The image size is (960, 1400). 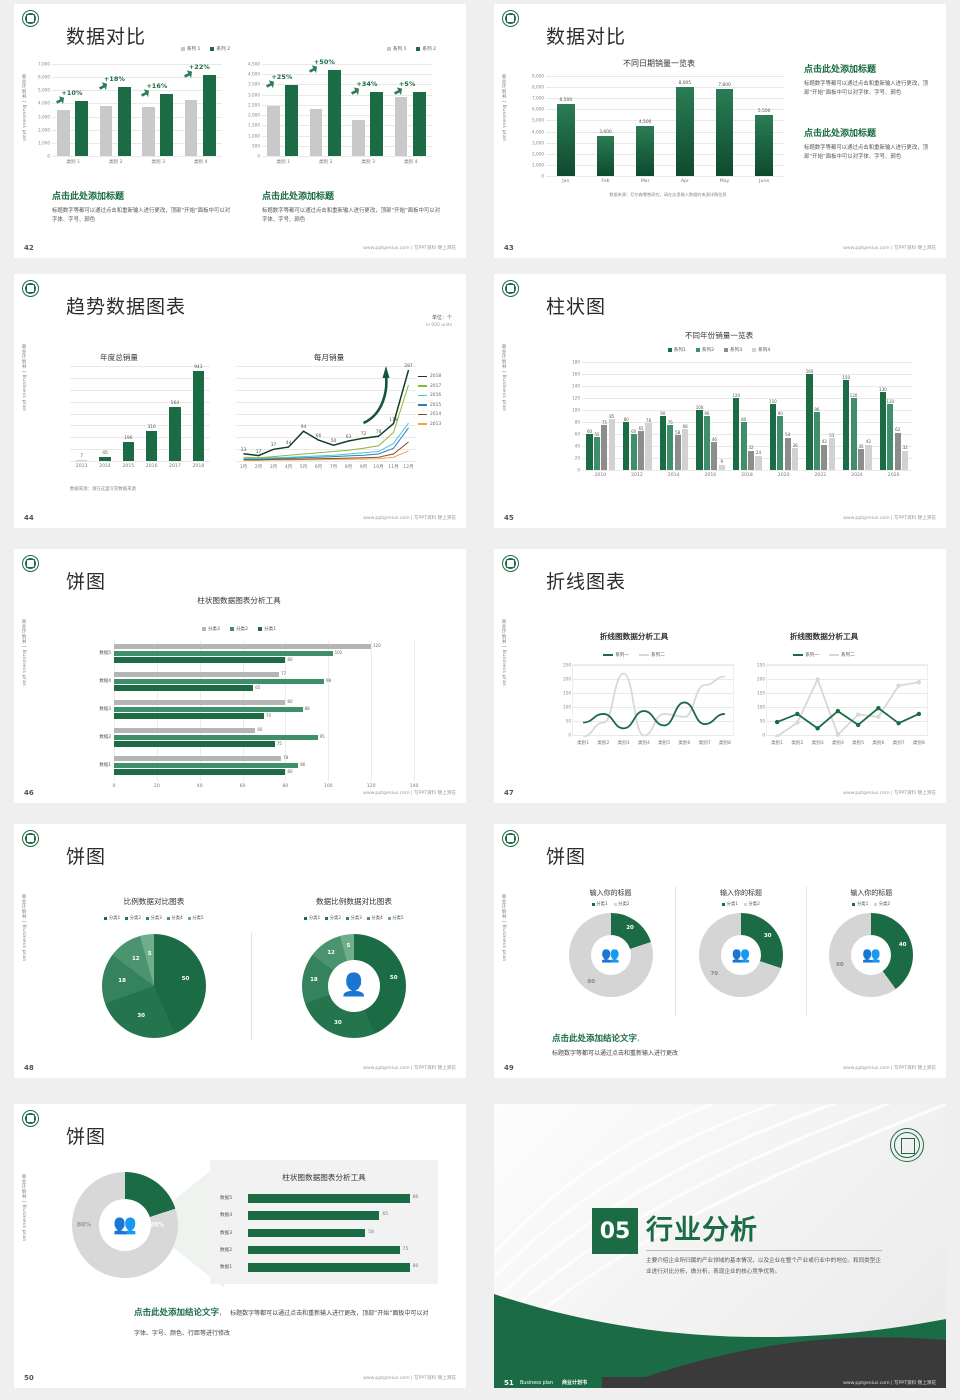 I want to click on legend-item: 分类3, so click(x=354, y=918).